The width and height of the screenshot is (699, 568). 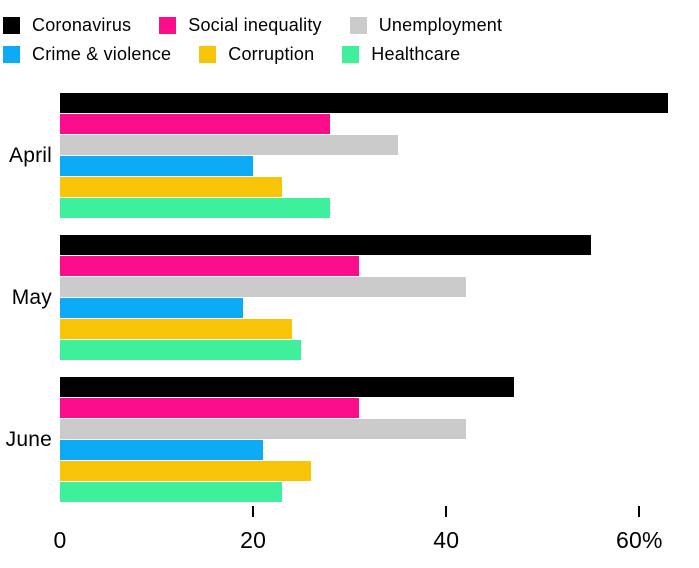 I want to click on legend-label: Corruption, so click(x=271, y=54).